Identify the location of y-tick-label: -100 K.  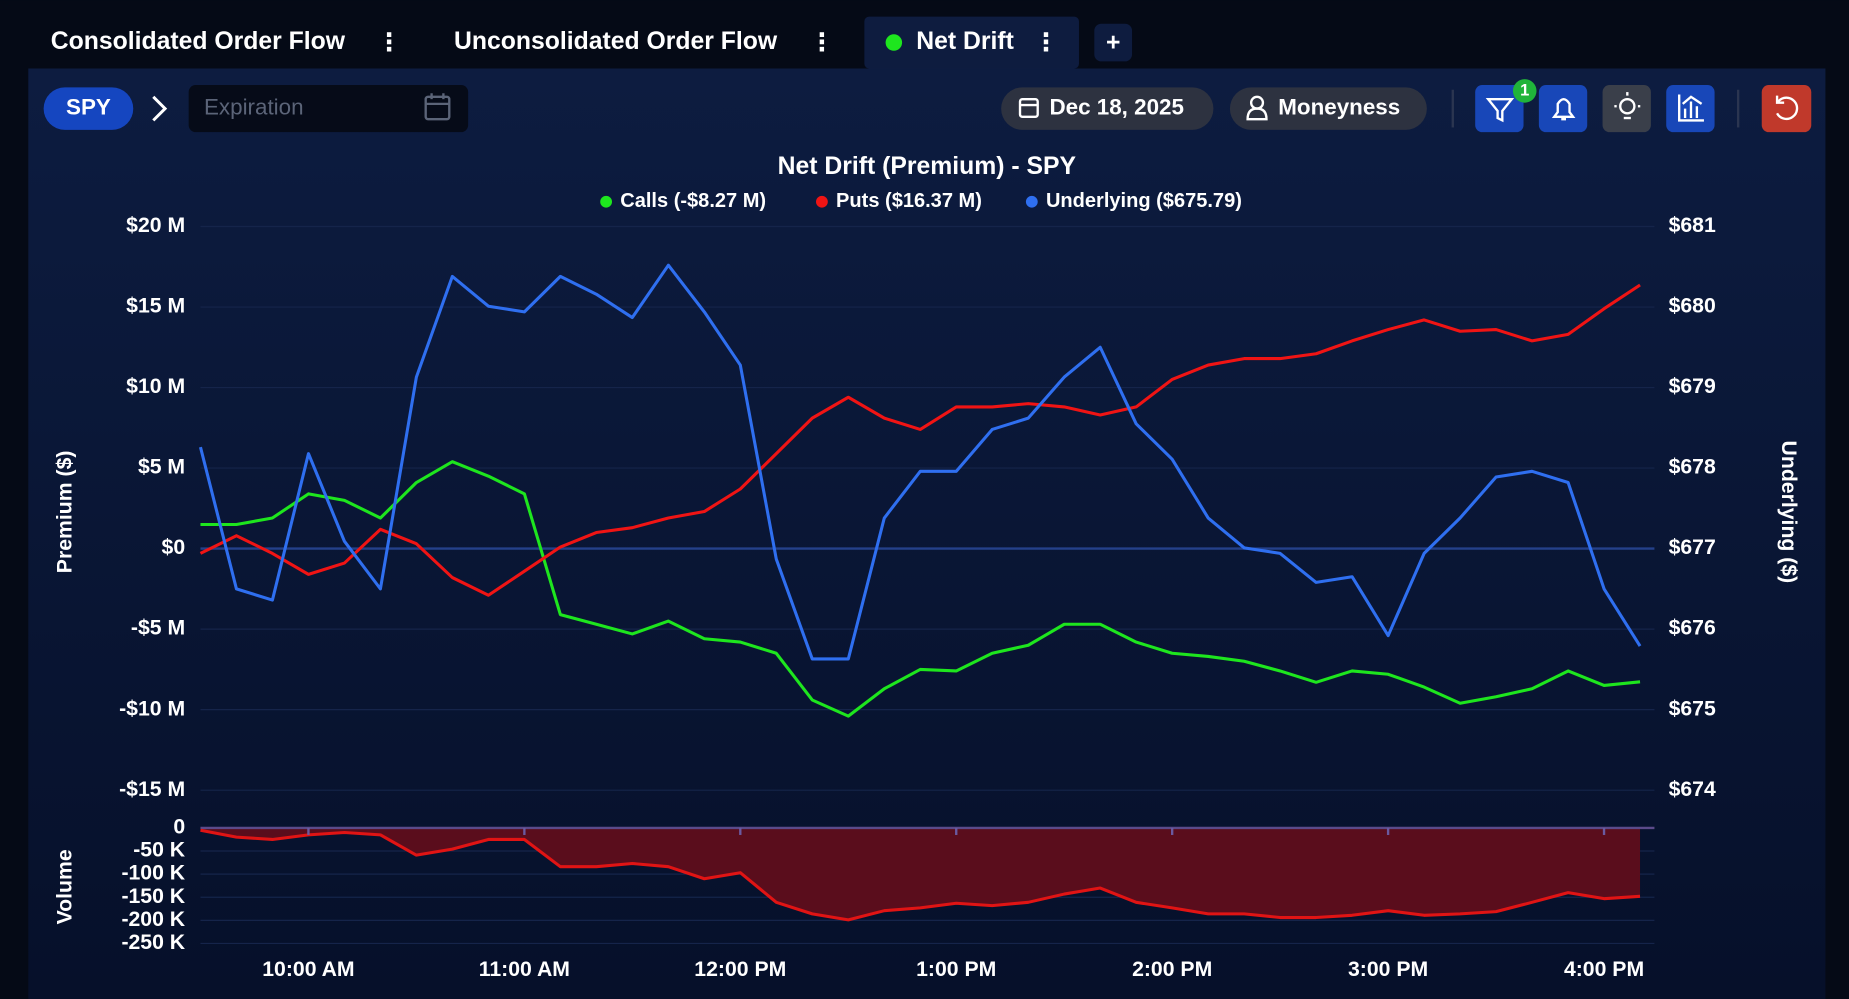
(153, 873).